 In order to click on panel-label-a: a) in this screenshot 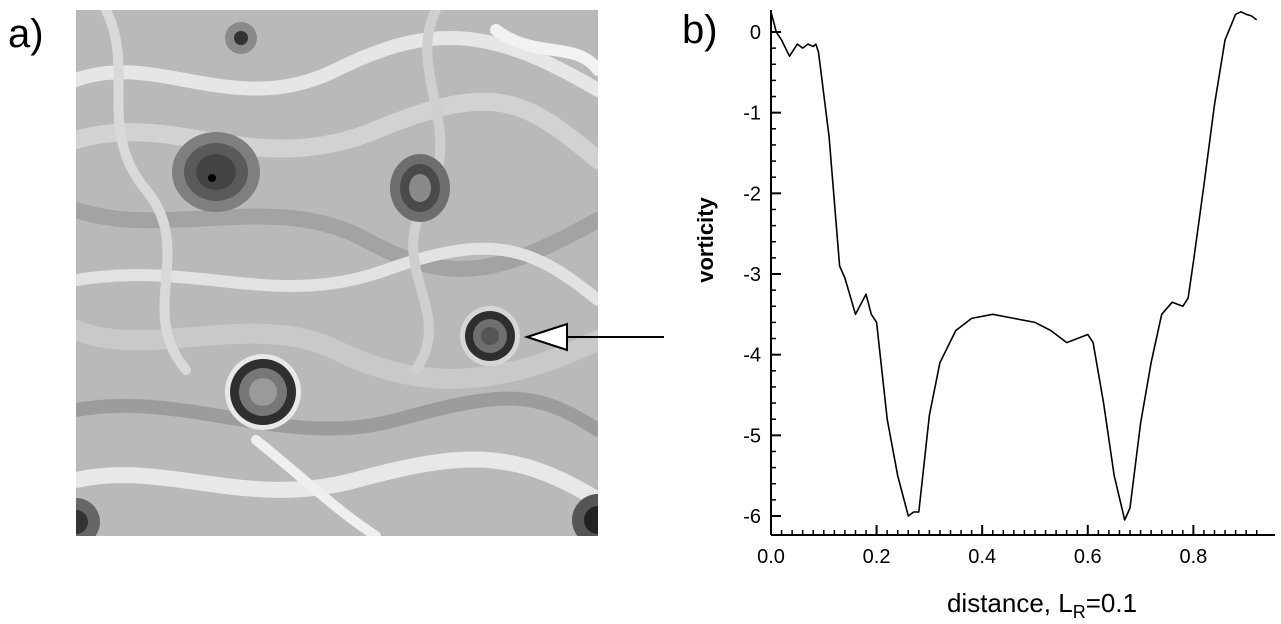, I will do `click(26, 34)`.